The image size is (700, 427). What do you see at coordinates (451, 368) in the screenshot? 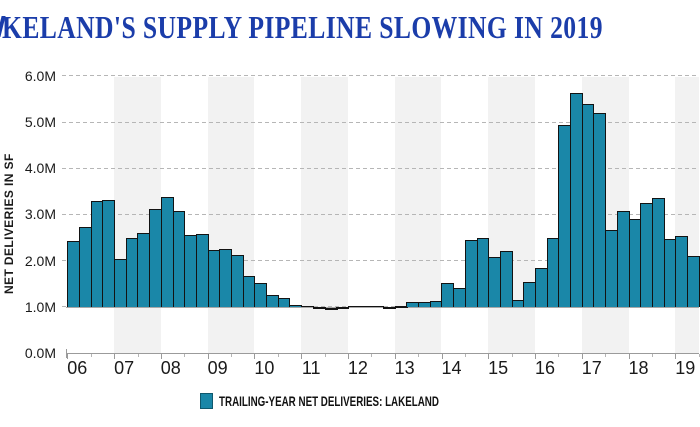
I see `x-axis-tick-label: 14` at bounding box center [451, 368].